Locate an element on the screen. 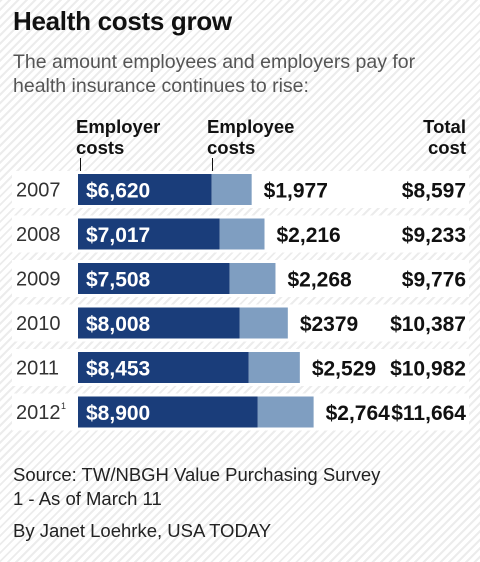 The height and width of the screenshot is (562, 480). total-value-label-2008: $9,233 is located at coordinates (434, 235).